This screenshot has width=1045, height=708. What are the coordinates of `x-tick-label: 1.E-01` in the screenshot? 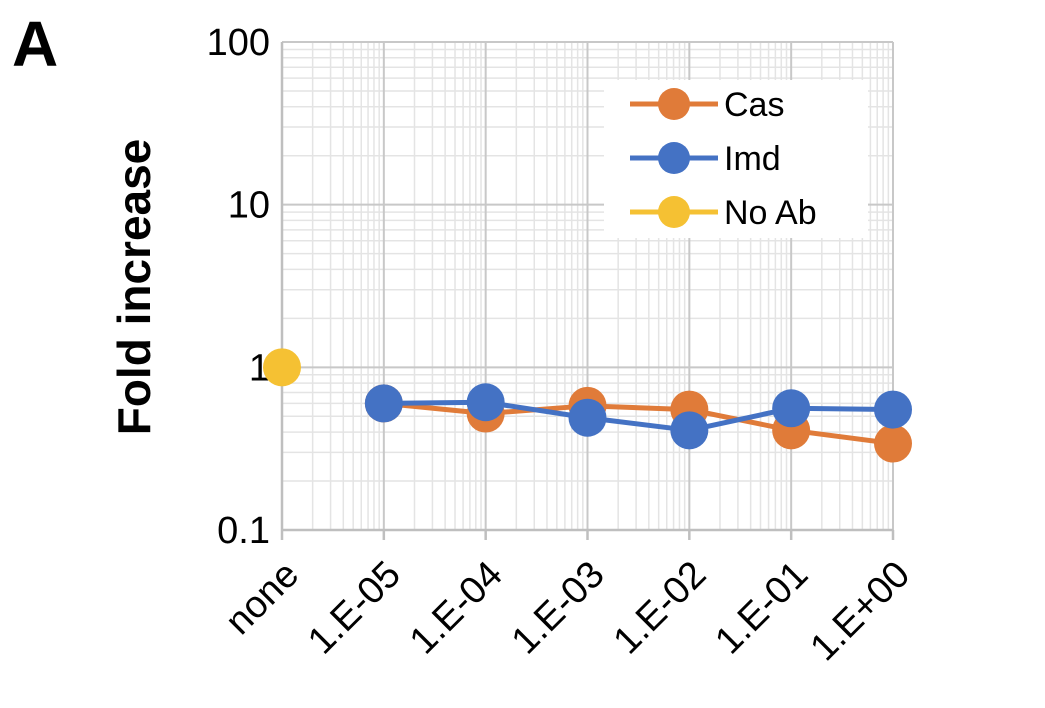 It's located at (761, 607).